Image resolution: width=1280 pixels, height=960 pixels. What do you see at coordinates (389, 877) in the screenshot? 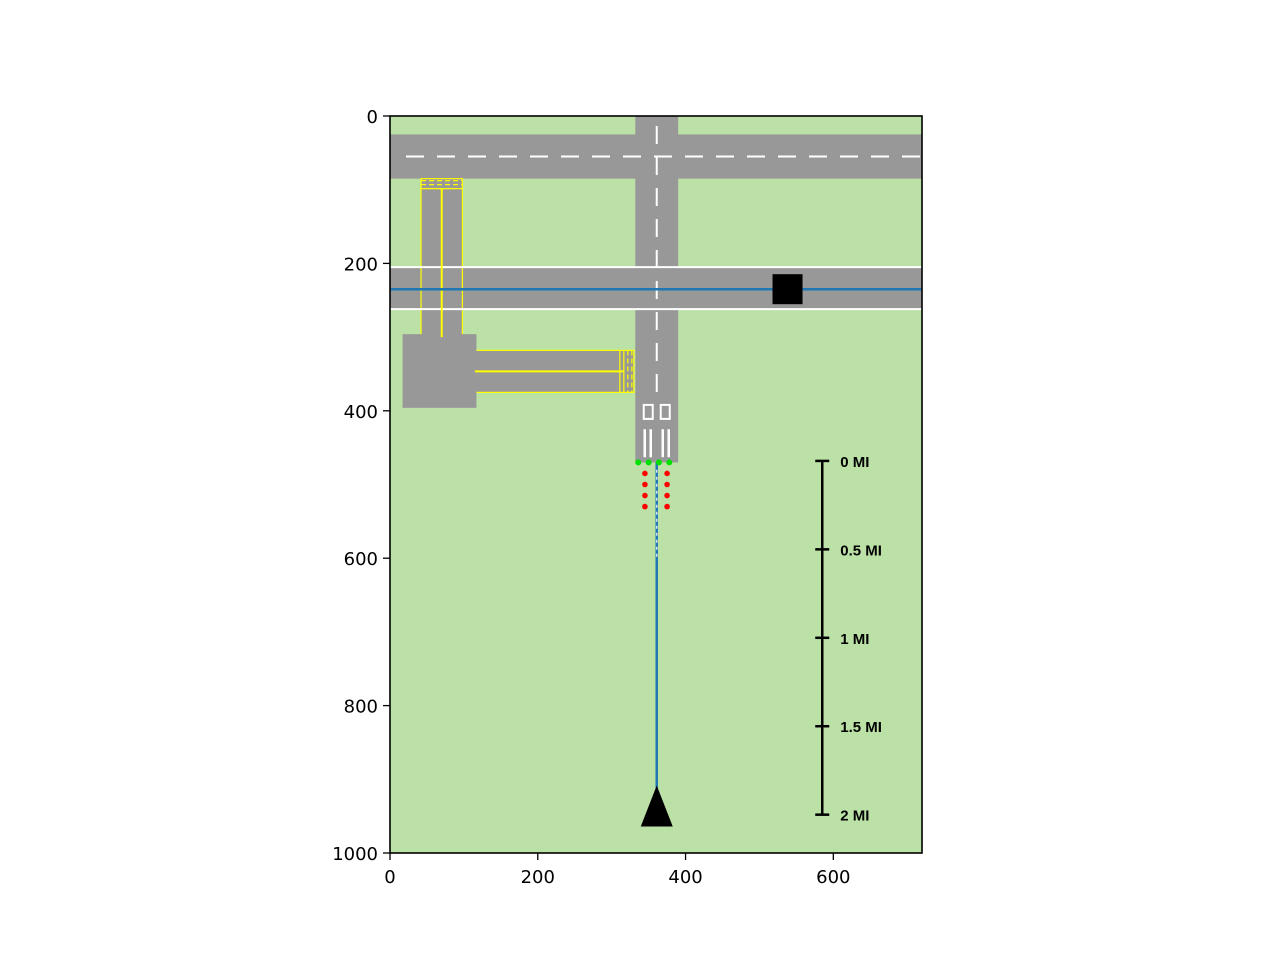
I see `x-tick-label-0: 0` at bounding box center [389, 877].